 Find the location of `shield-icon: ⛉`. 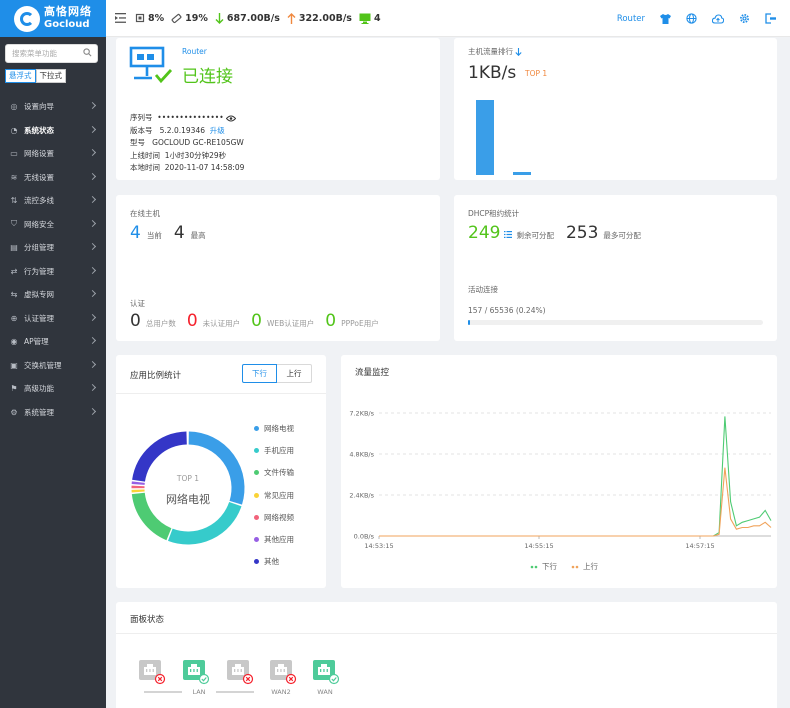

shield-icon: ⛉ is located at coordinates (14, 224).